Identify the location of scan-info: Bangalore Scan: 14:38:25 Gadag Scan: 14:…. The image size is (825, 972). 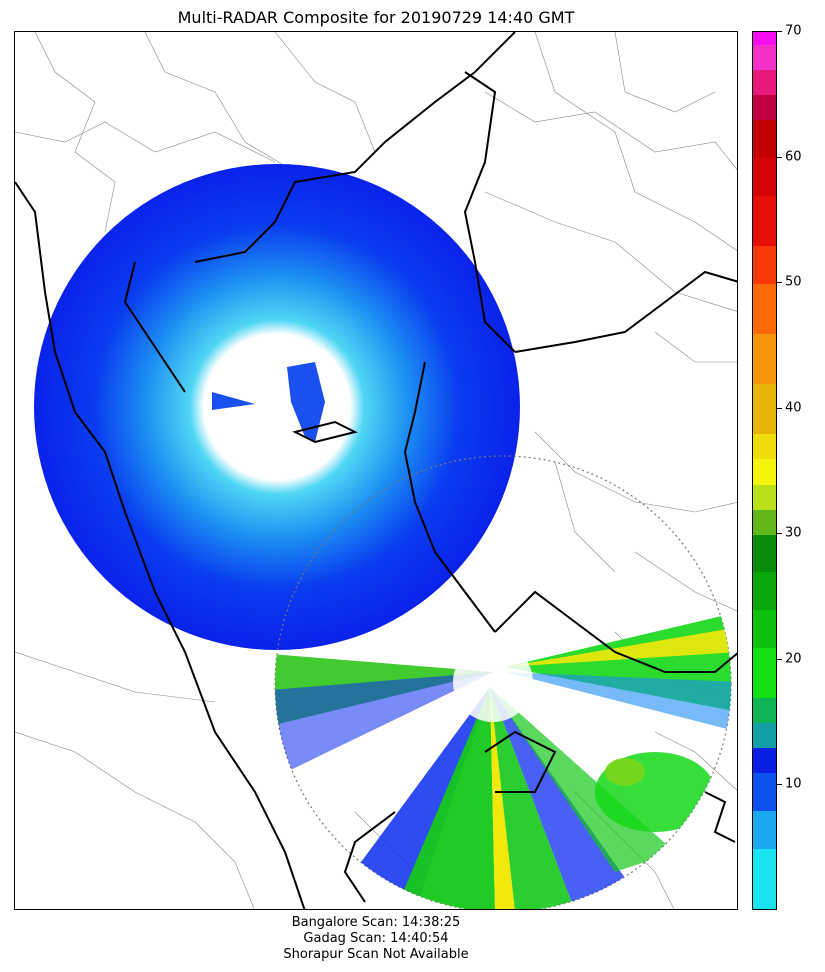
(376, 939).